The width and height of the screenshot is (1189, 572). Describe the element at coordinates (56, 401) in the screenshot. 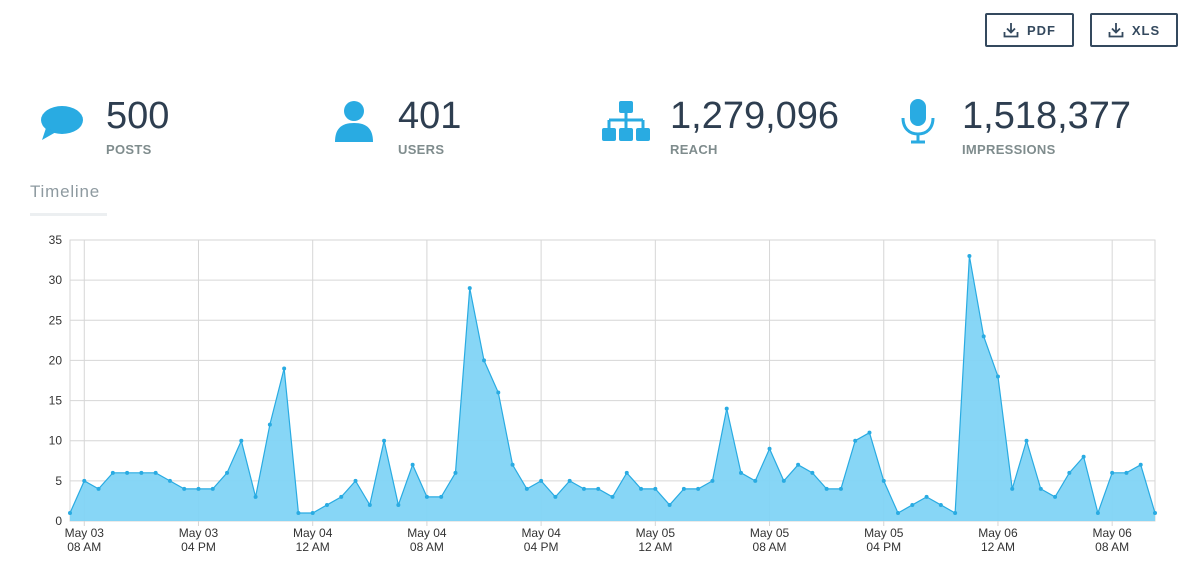

I see `y-tick-label: 15` at that location.